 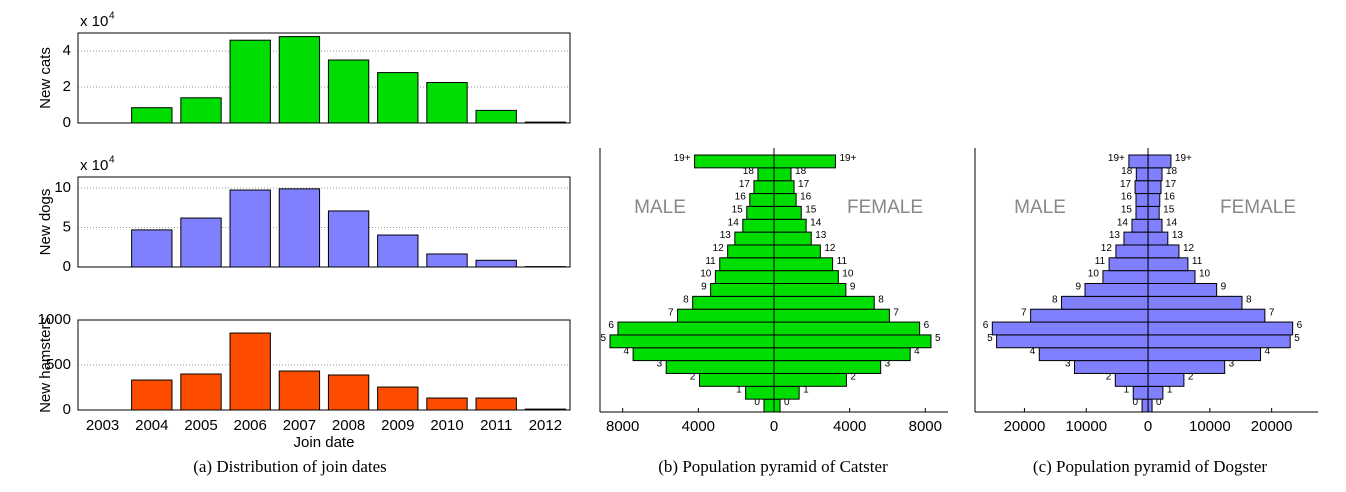 I want to click on x-tick-label: 2006, so click(x=250, y=425).